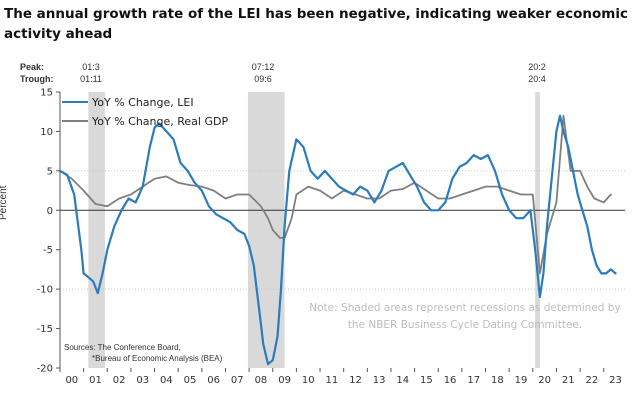  Describe the element at coordinates (119, 380) in the screenshot. I see `x-tick-label: 02` at that location.